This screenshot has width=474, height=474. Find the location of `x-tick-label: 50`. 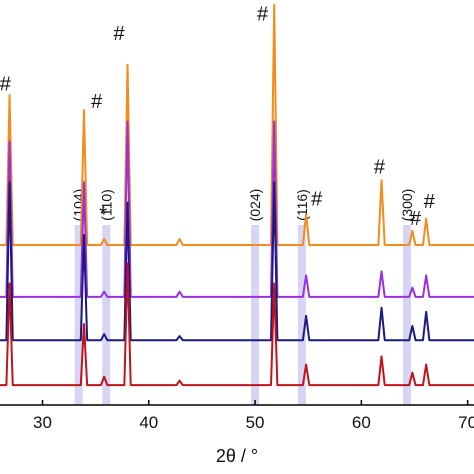

x-tick-label: 50 is located at coordinates (255, 422).